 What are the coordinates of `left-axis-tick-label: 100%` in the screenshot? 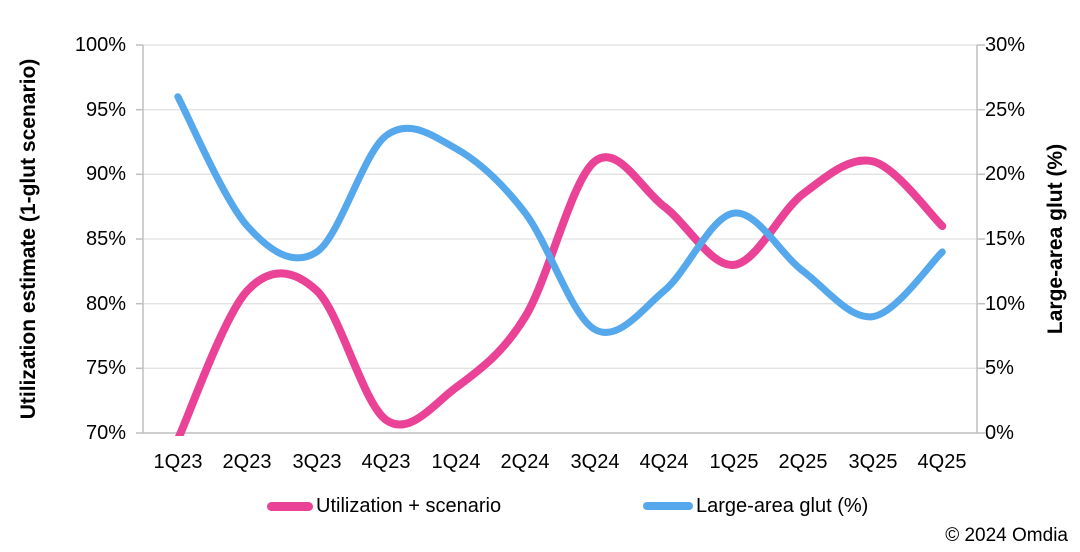 It's located at (100, 45).